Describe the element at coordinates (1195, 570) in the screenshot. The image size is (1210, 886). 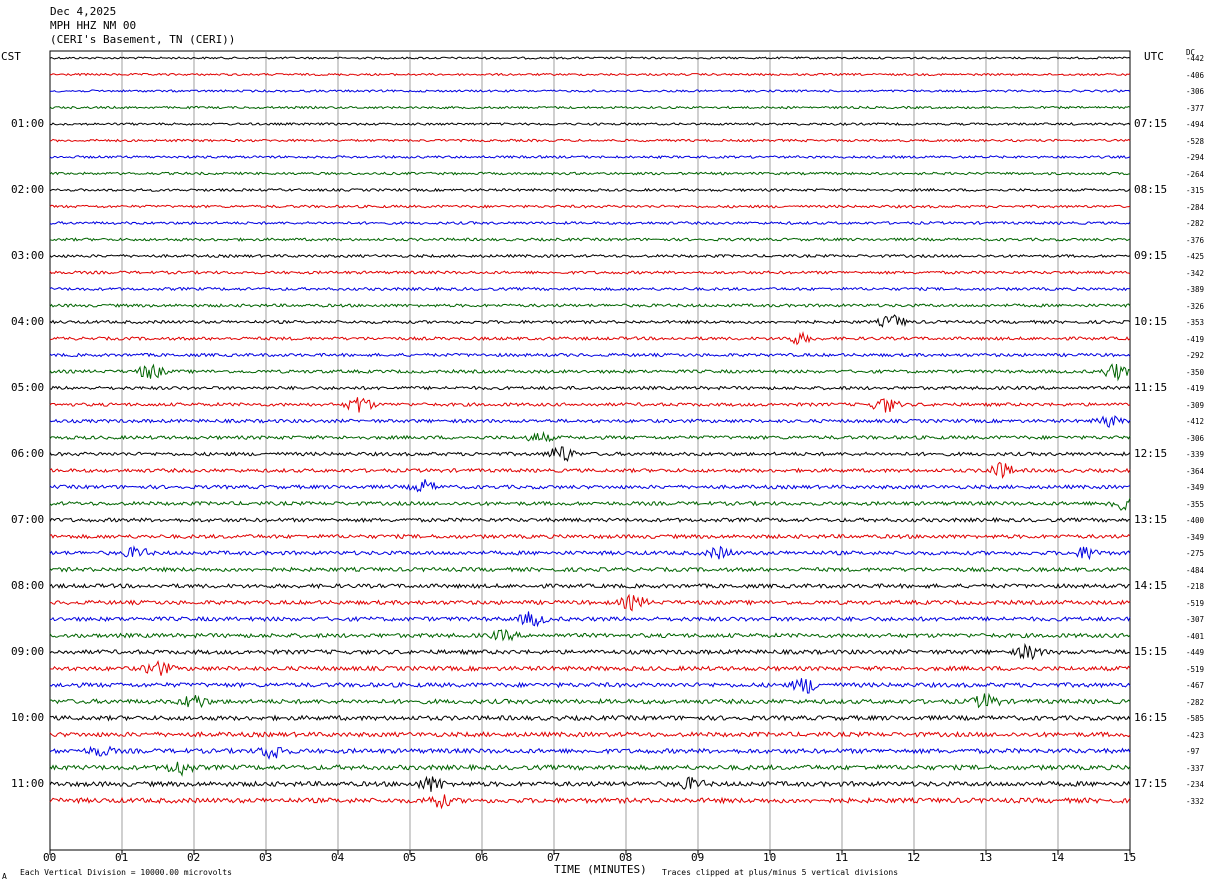
I see `dc-offset-label: -484` at that location.